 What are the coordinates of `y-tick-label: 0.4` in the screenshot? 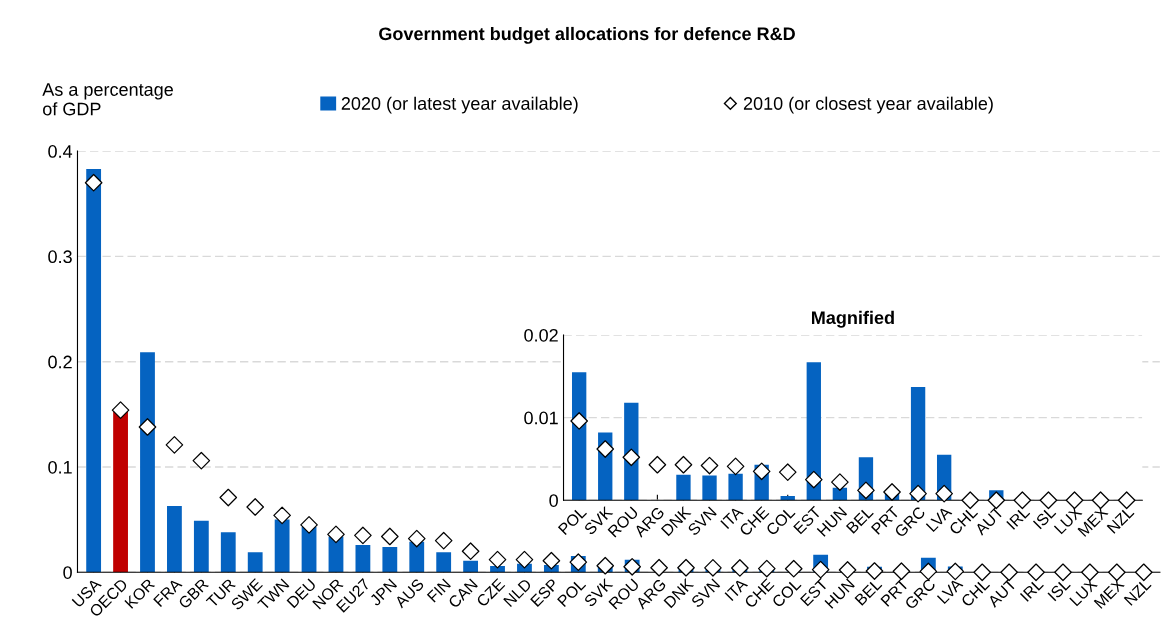 It's located at (60, 151).